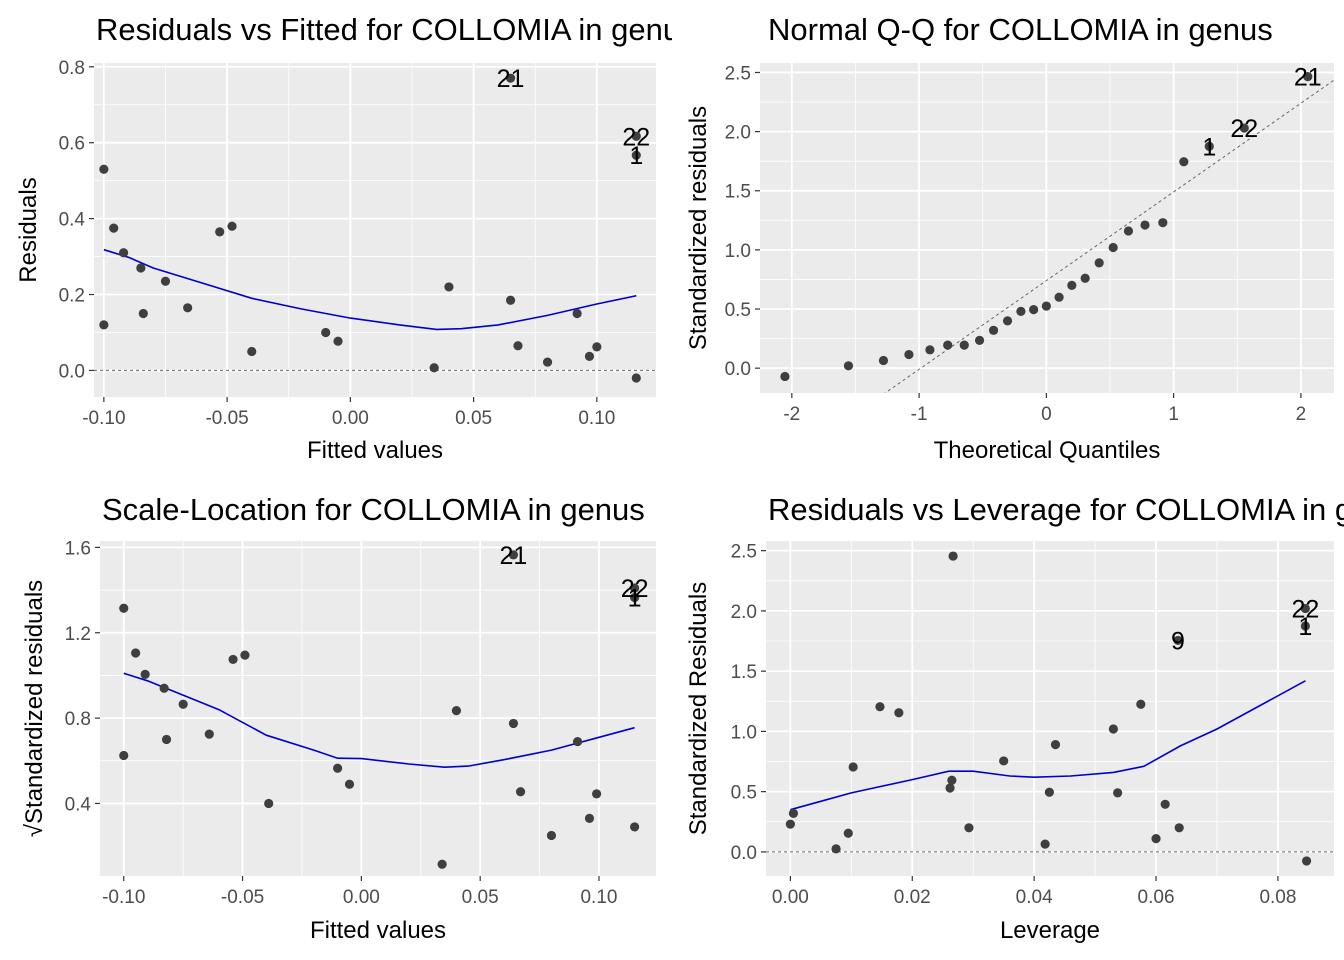 This screenshot has width=1344, height=960. Describe the element at coordinates (912, 897) in the screenshot. I see `x-tick-label: 0.02` at that location.